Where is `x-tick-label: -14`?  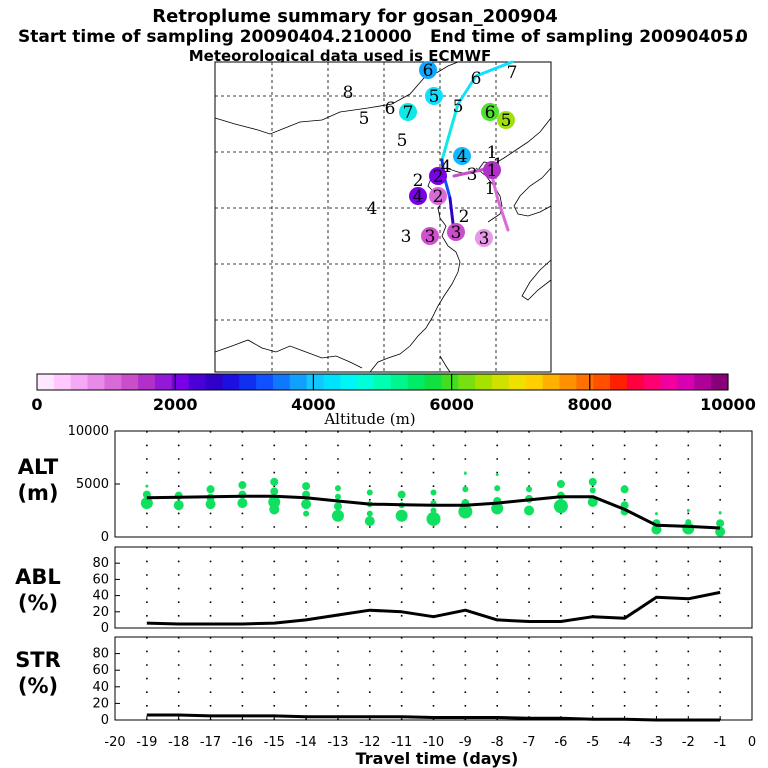
x-tick-label: -14 is located at coordinates (305, 742).